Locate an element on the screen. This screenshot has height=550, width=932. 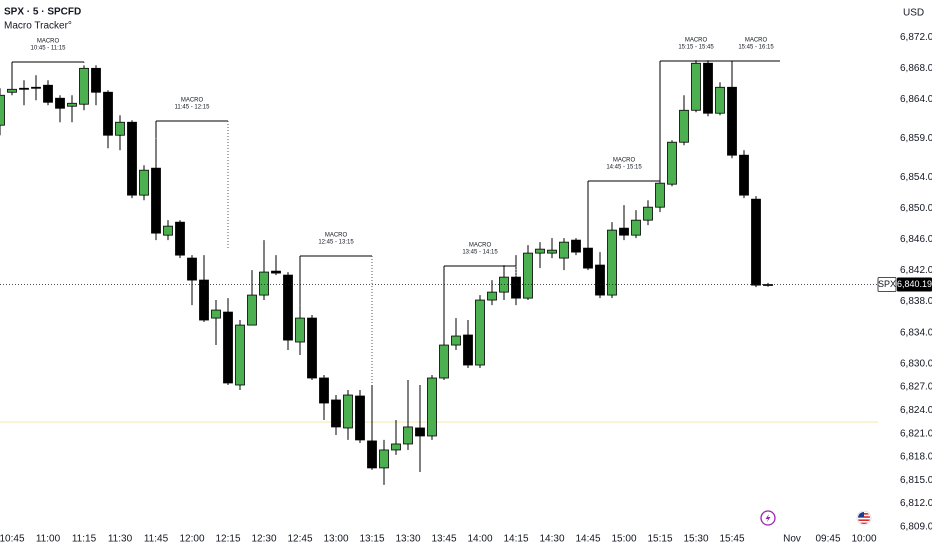
y-tick-label: 6,834.00 is located at coordinates (916, 332).